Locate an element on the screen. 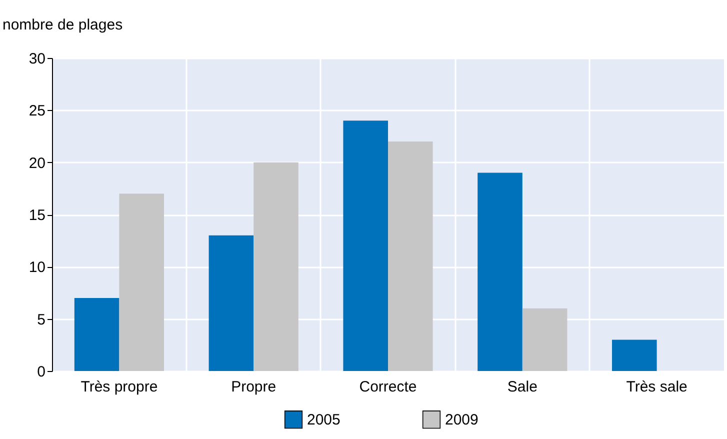 This screenshot has width=727, height=439. legend-label: 2009 is located at coordinates (461, 420).